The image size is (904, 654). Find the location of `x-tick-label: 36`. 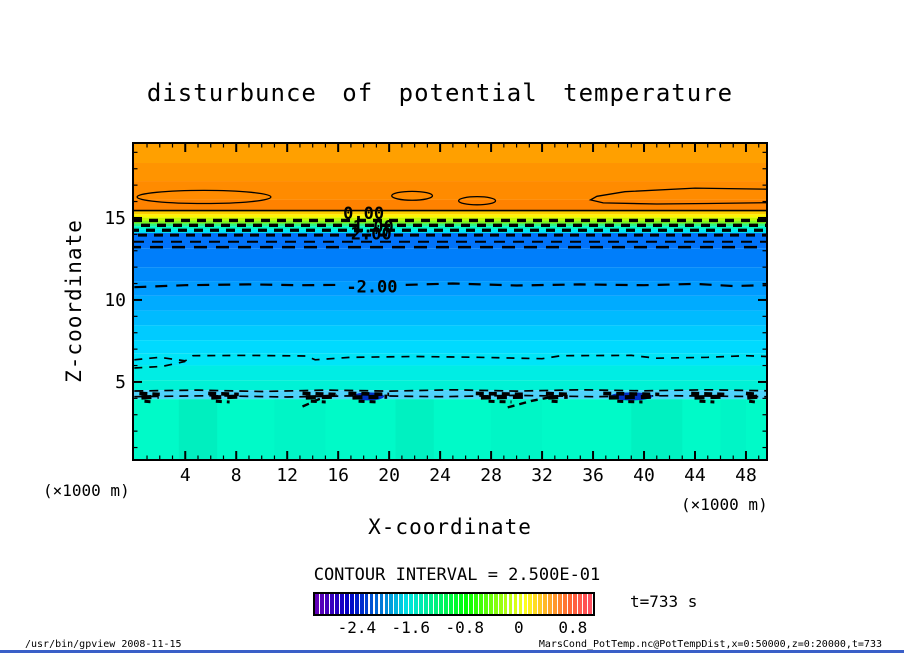

x-tick-label: 36 is located at coordinates (593, 475).